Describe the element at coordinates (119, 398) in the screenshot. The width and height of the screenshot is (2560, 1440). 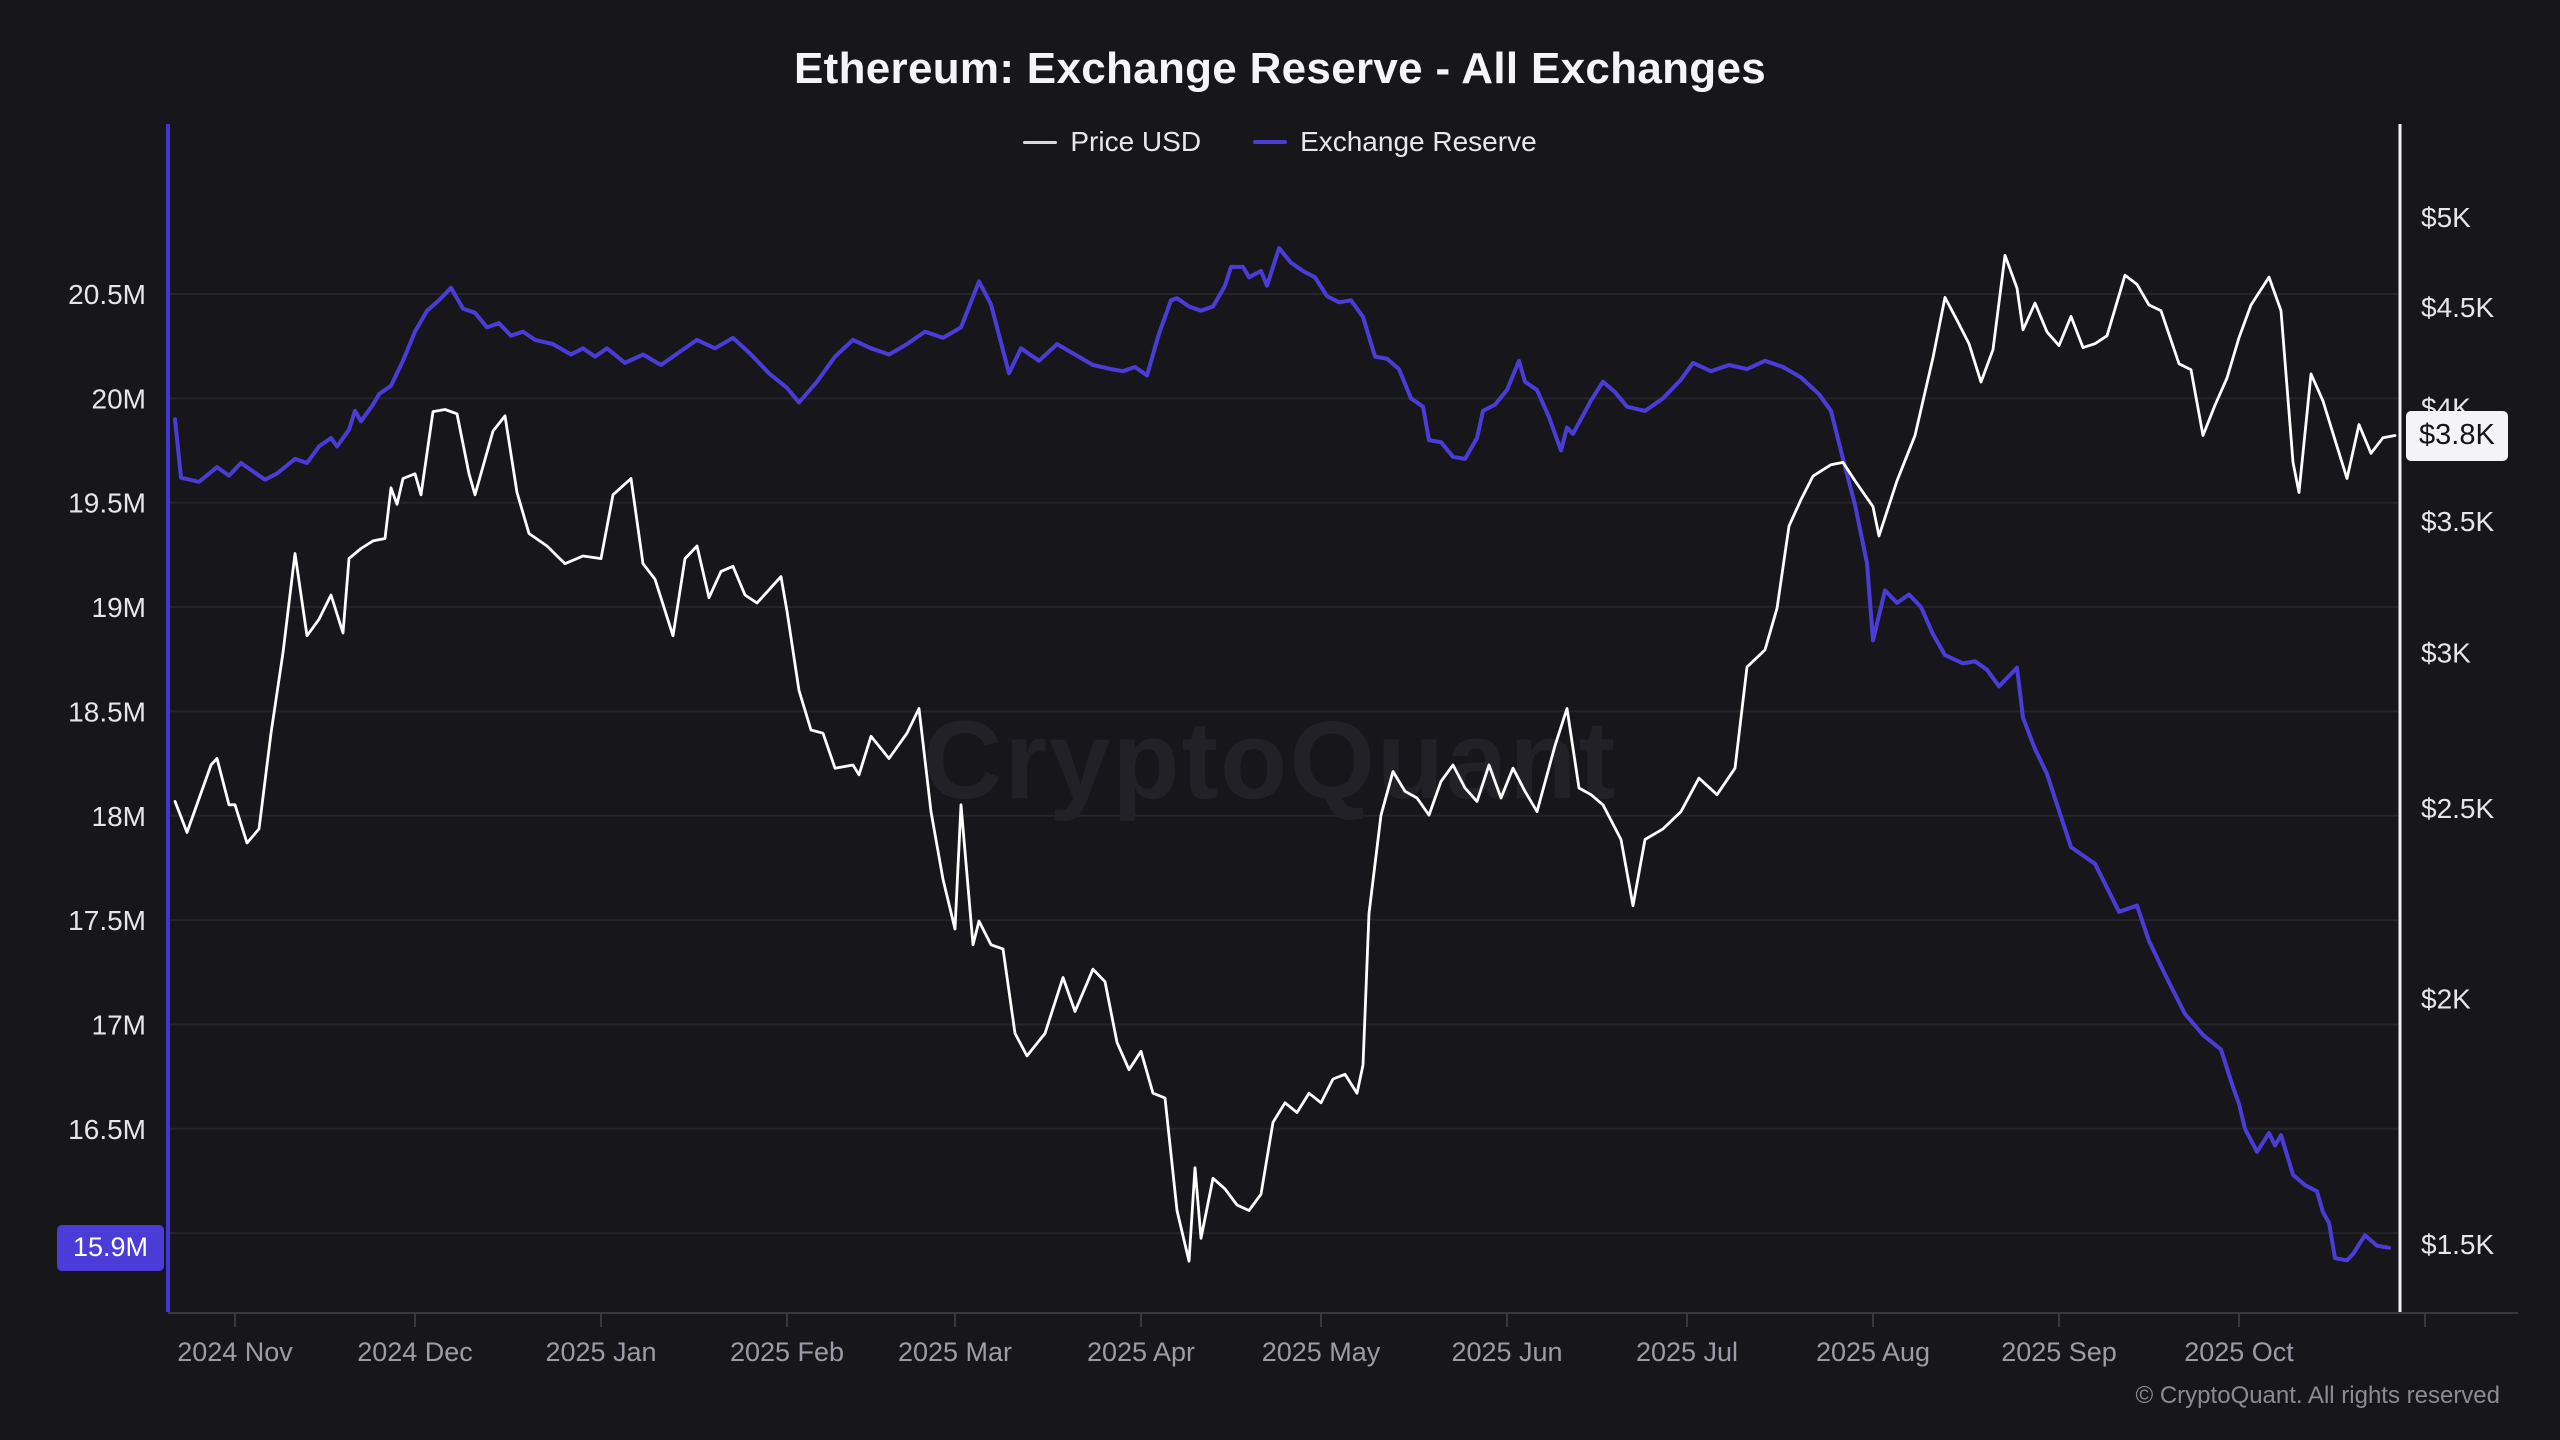
I see `left-axis-tick-label: 20M` at that location.